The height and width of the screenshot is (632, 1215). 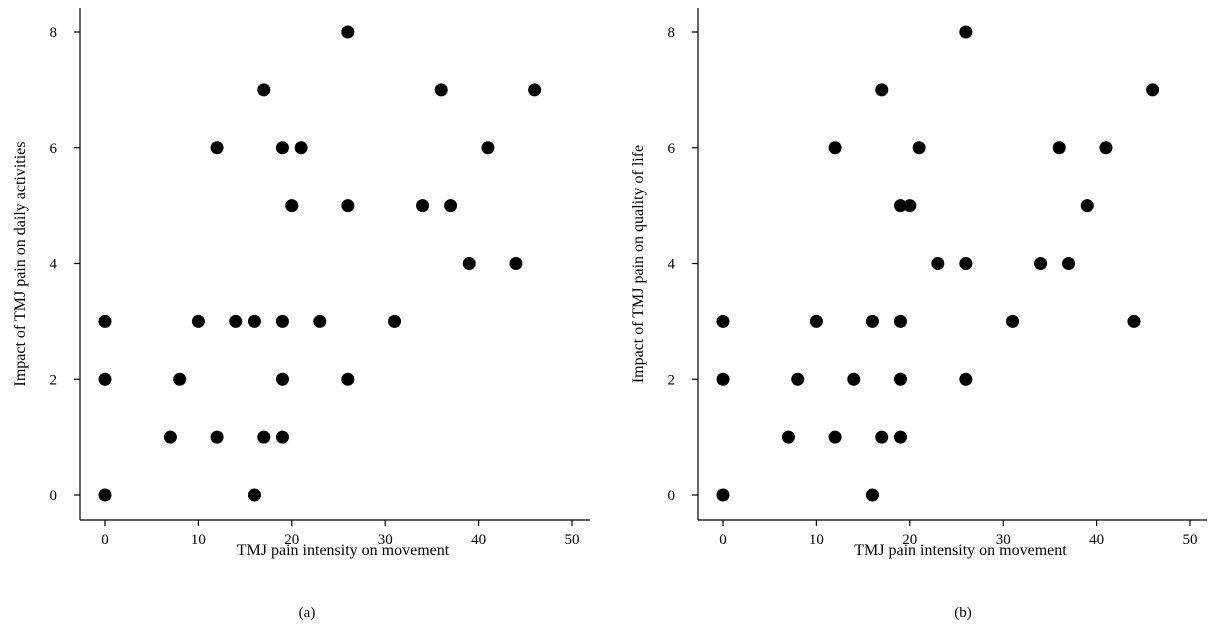 I want to click on y-axis-title: Impact of TMJ pain on daily activities, so click(x=20, y=264).